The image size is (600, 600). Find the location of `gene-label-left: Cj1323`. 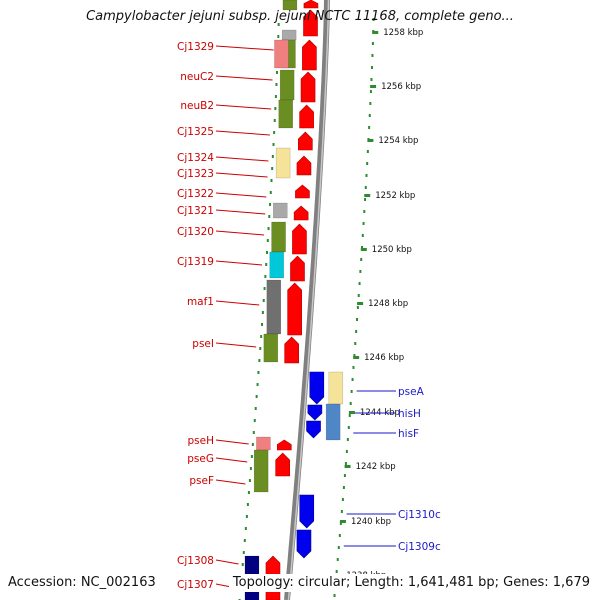

gene-label-left: Cj1323 is located at coordinates (195, 174).